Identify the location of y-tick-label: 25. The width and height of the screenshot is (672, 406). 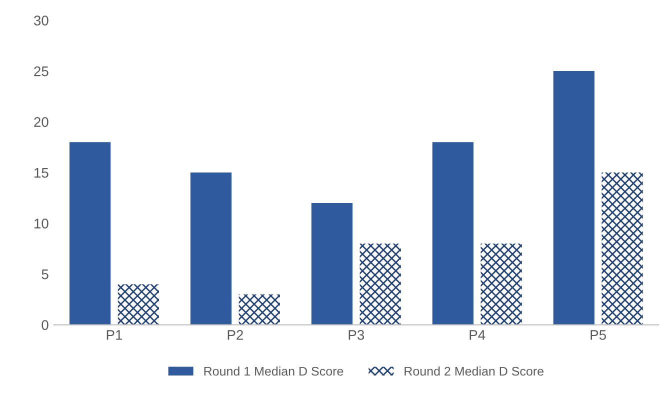
(41, 71).